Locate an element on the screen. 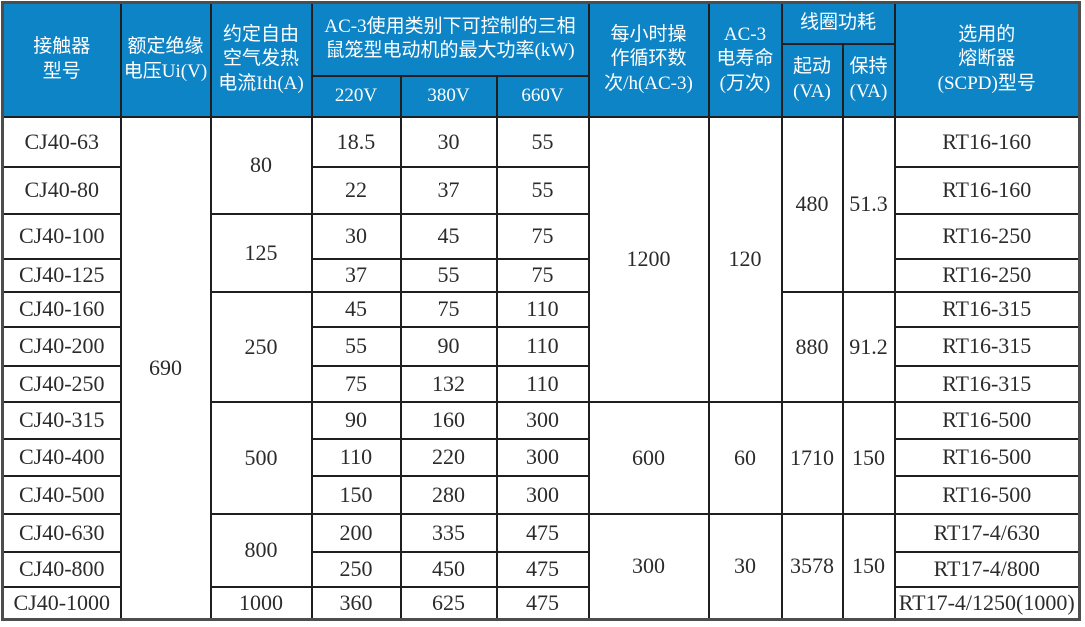 Image resolution: width=1085 pixels, height=627 pixels. header-model: 接触器 型号 is located at coordinates (61, 59).